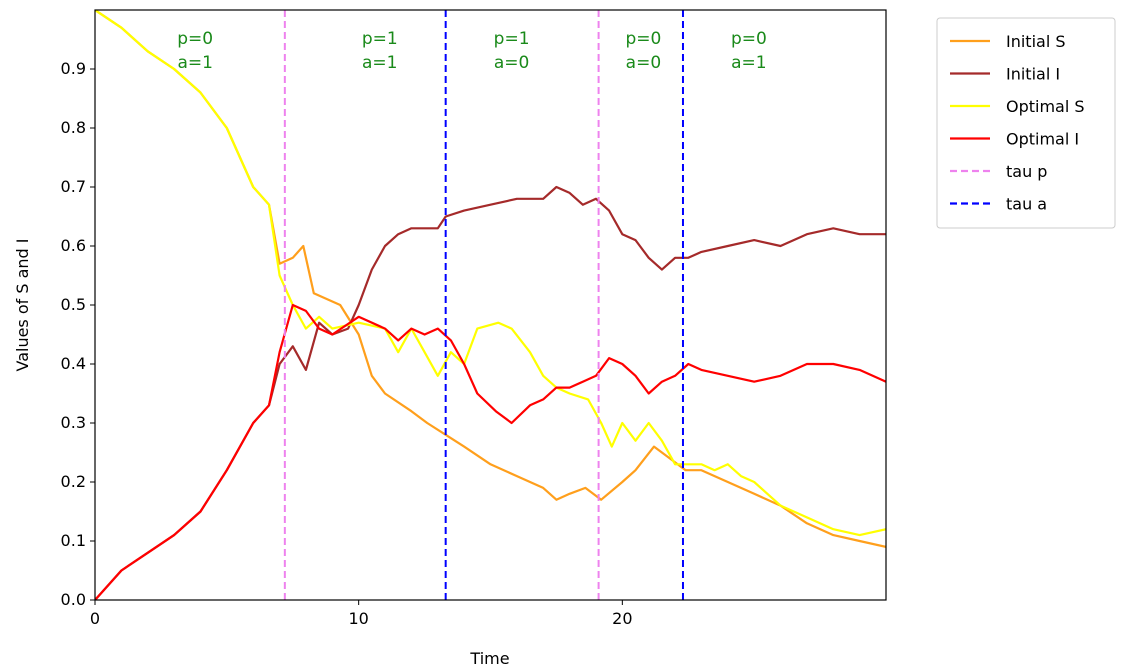  Describe the element at coordinates (73, 245) in the screenshot. I see `y-tick-label: 0.6` at that location.